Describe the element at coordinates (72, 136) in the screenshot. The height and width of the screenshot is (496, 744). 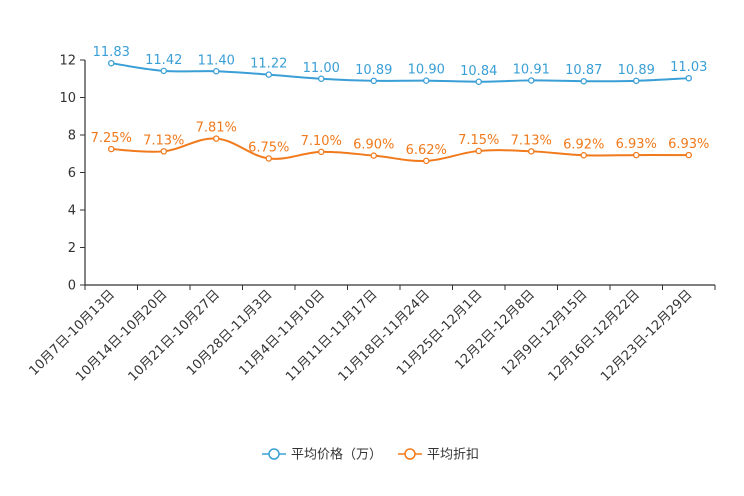
I see `y-tick-label: 8` at that location.